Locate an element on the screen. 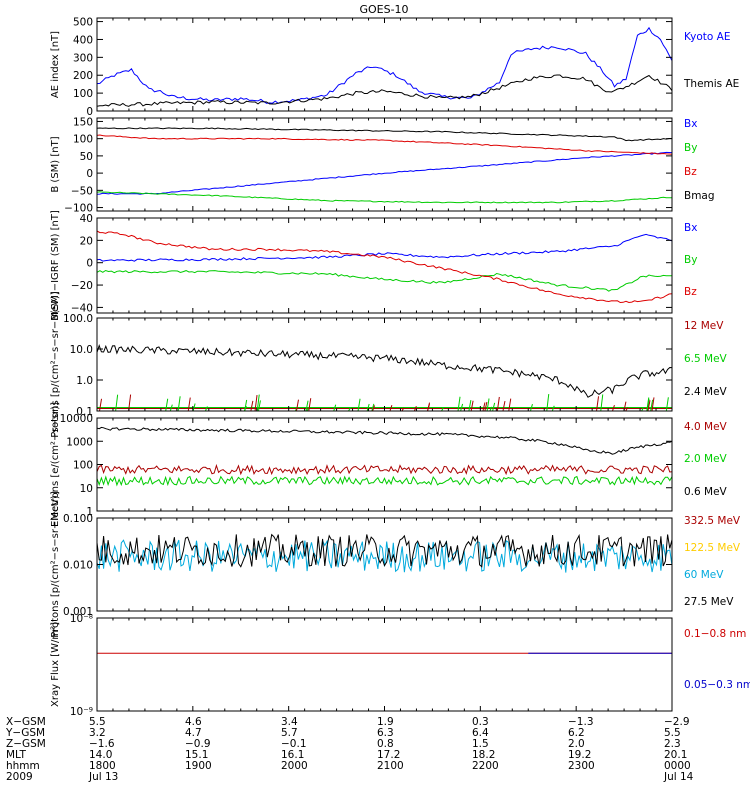 Image resolution: width=750 pixels, height=800 pixels. footer-value: Jul 14 is located at coordinates (678, 777).